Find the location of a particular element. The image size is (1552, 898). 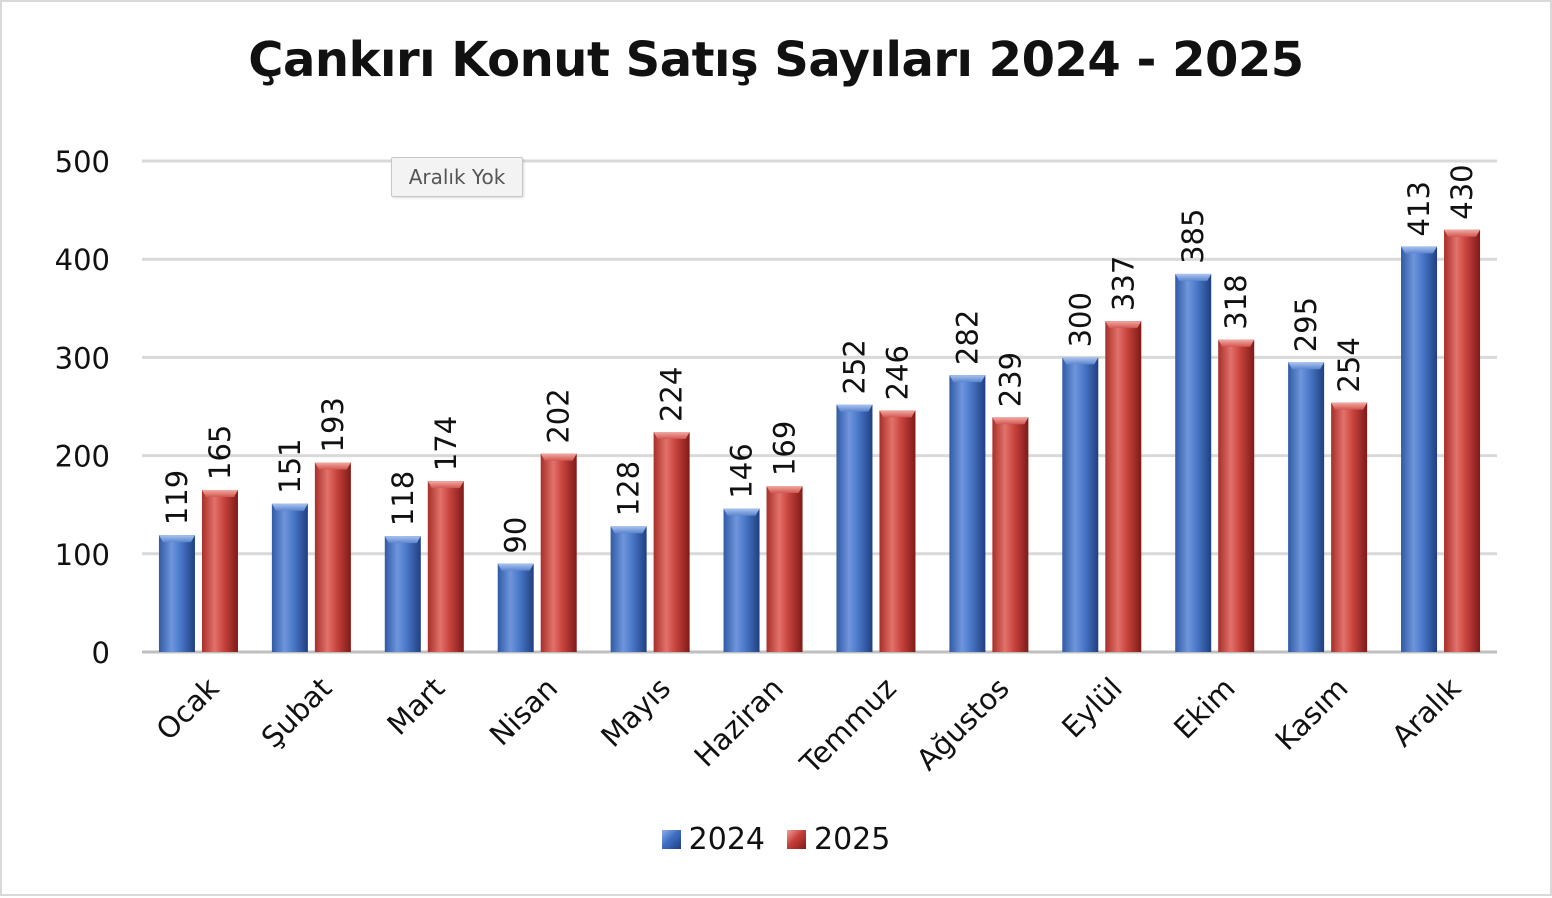

x-tick-label: Temmuz is located at coordinates (848, 726).